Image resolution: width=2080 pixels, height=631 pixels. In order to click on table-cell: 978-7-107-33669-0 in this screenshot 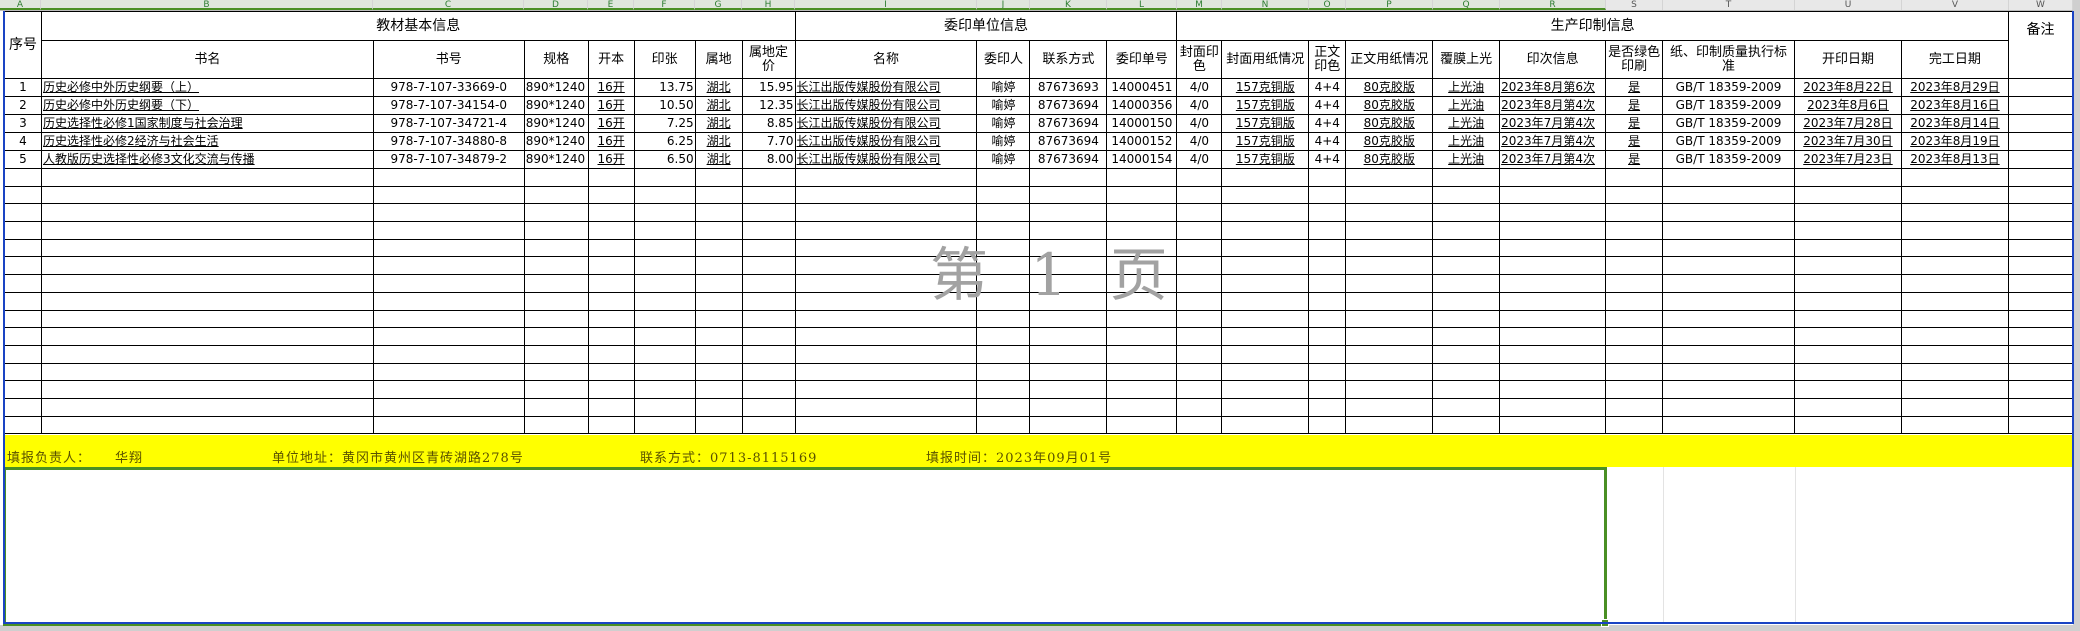, I will do `click(448, 87)`.